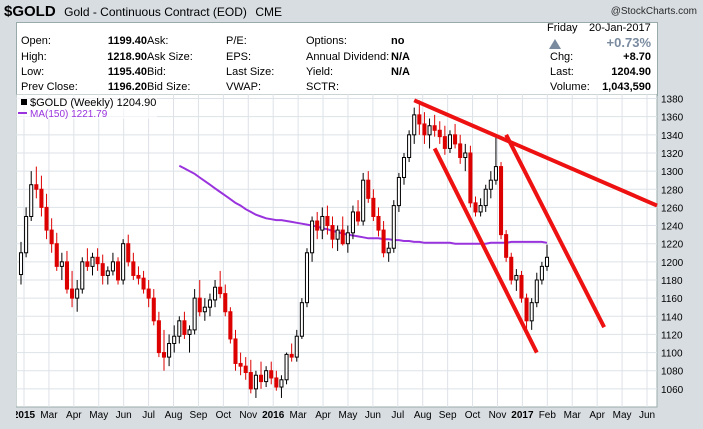 The height and width of the screenshot is (429, 703). I want to click on y-tick-label: 1120, so click(672, 335).